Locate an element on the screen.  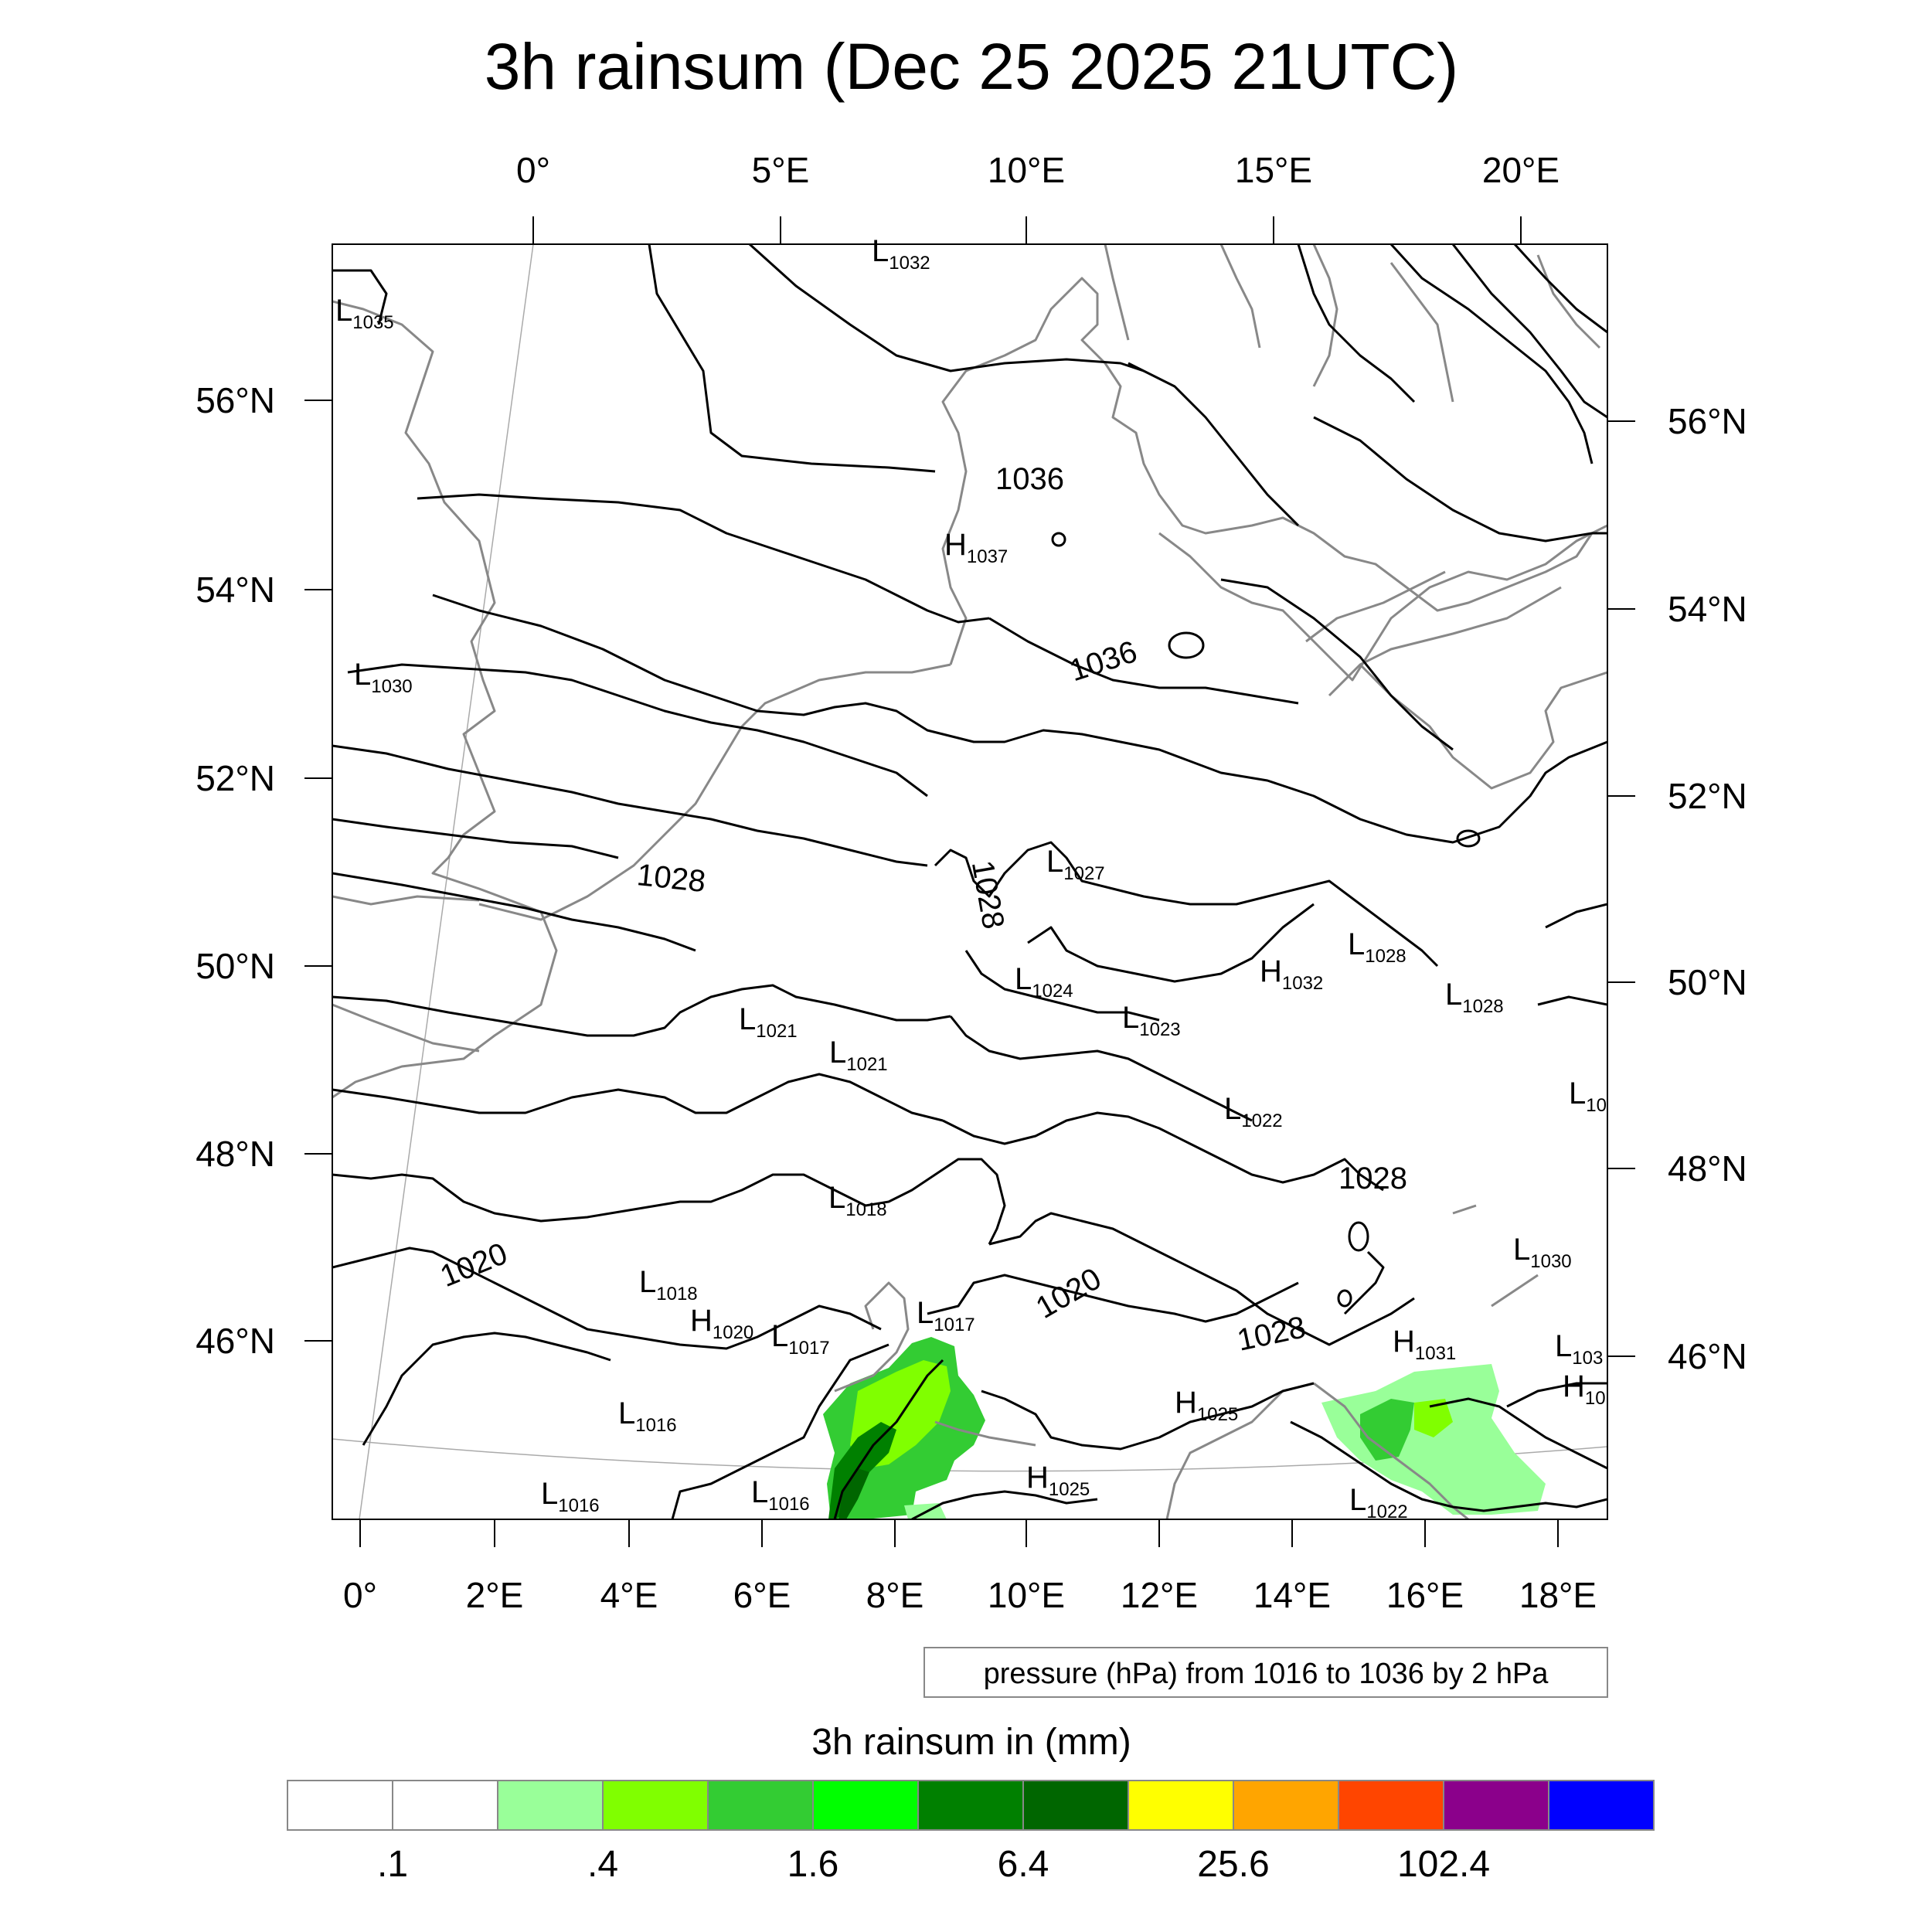
colorbar-label: .4 is located at coordinates (603, 1865).